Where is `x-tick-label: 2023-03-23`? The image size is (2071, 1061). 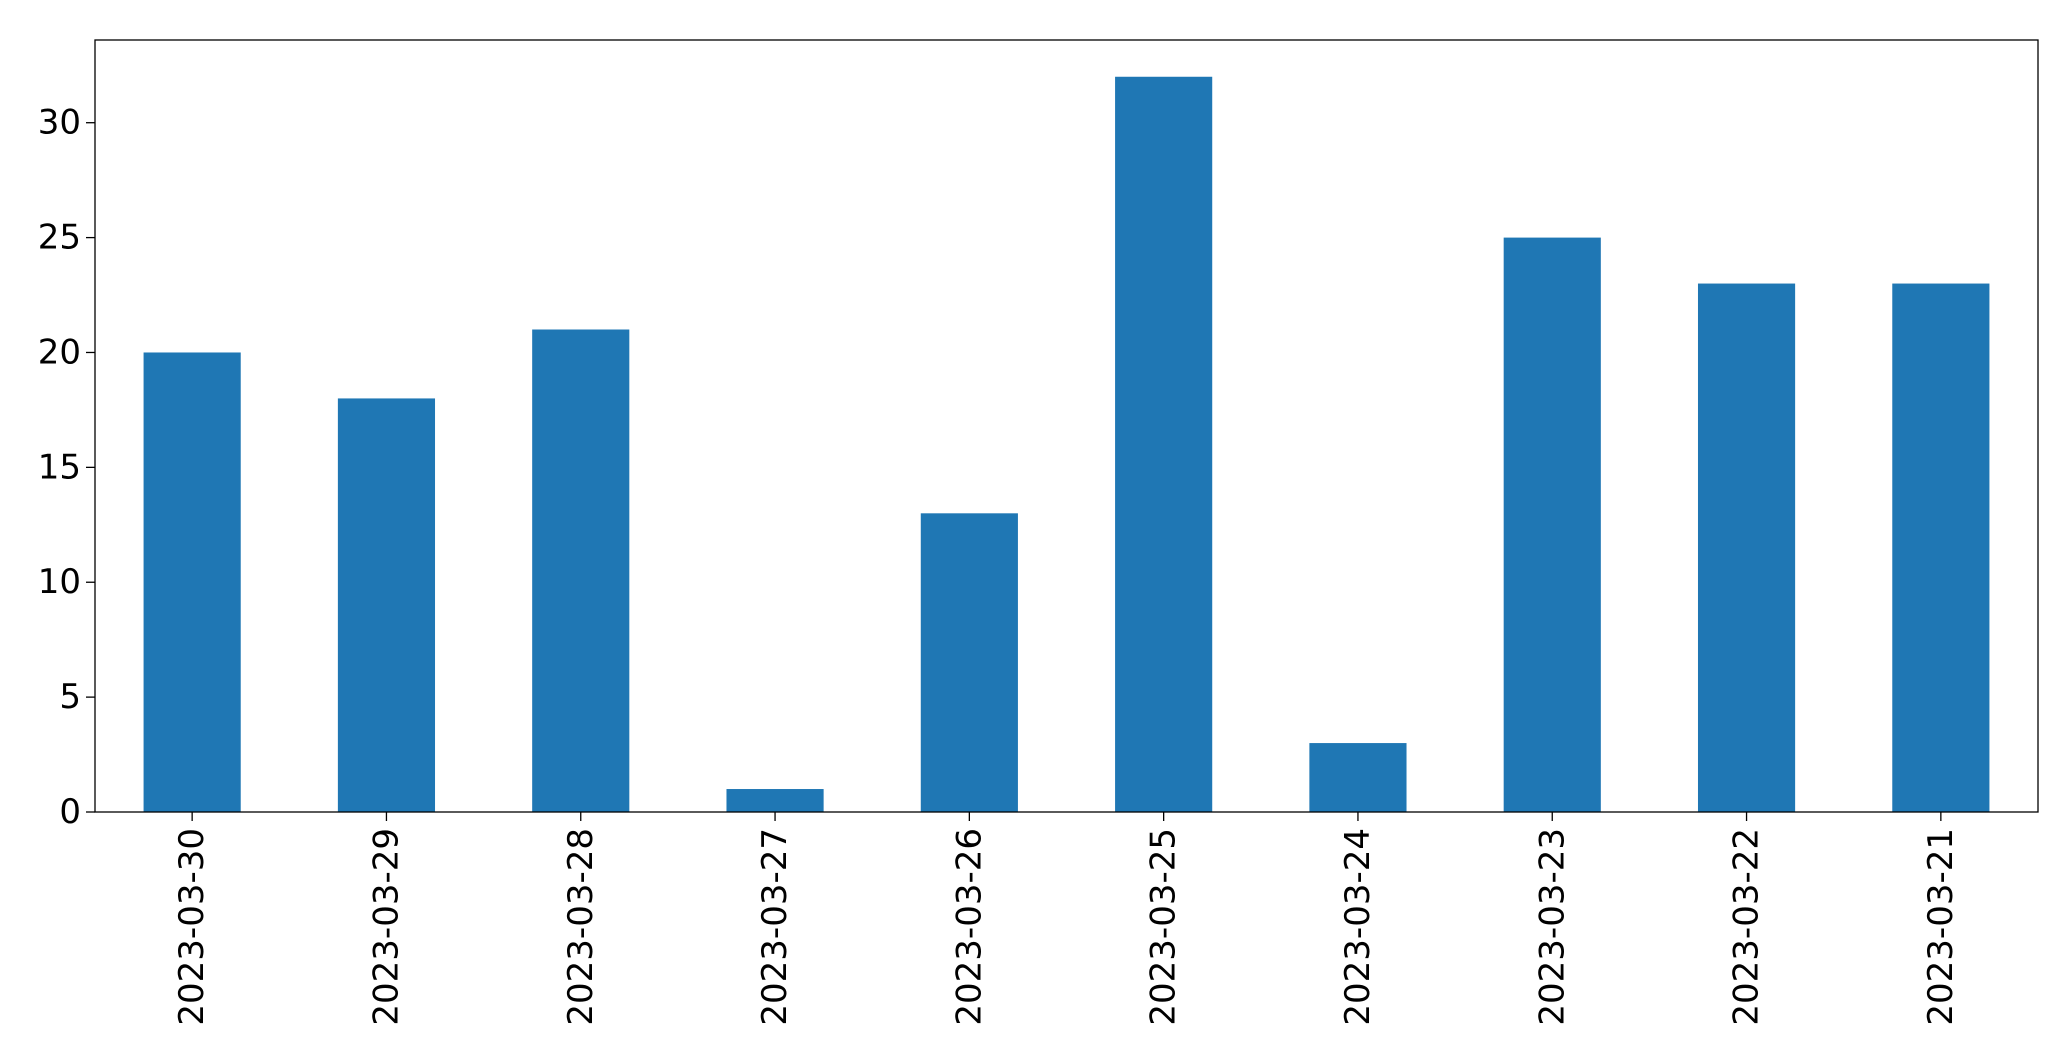 x-tick-label: 2023-03-23 is located at coordinates (1552, 927).